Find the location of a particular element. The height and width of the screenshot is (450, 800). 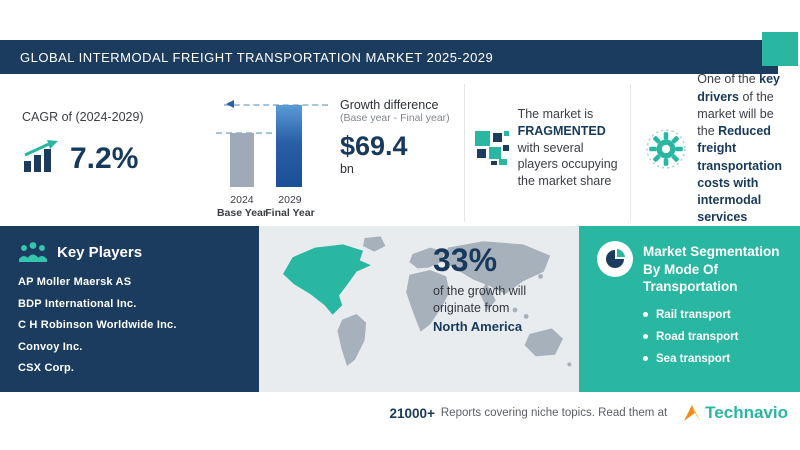

growth-difference-value: $69.4 is located at coordinates (373, 146).